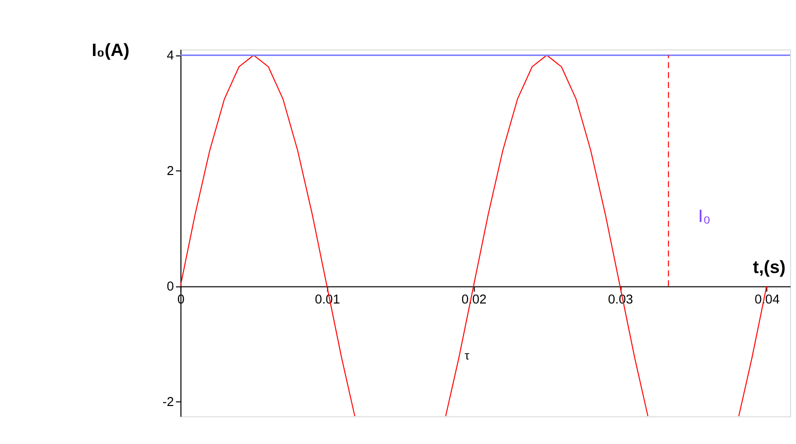  I want to click on y-tick-label: 2, so click(170, 170).